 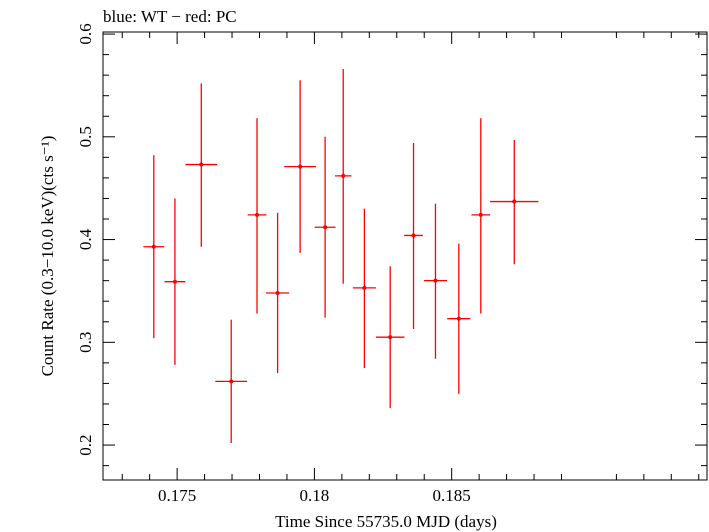 What do you see at coordinates (85, 444) in the screenshot?
I see `y-tick-label: 0.2` at bounding box center [85, 444].